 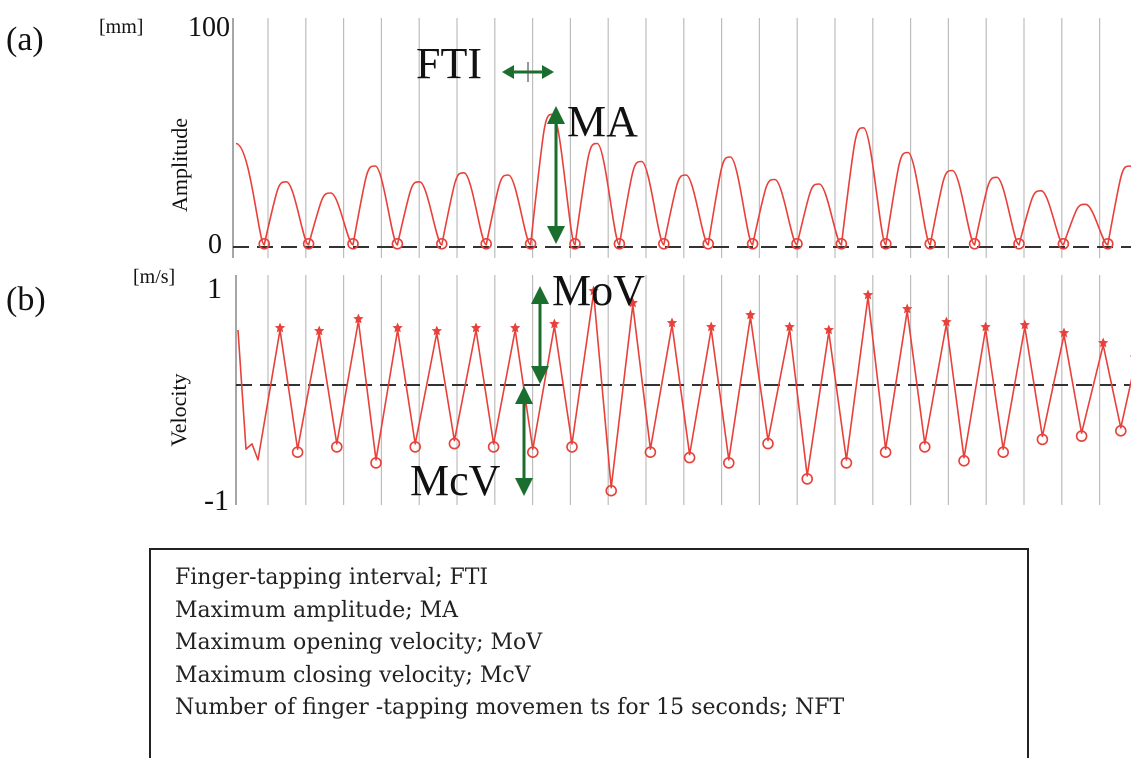 What do you see at coordinates (353, 675) in the screenshot?
I see `legend-line-mcv: Maximum closing velocity; McV` at bounding box center [353, 675].